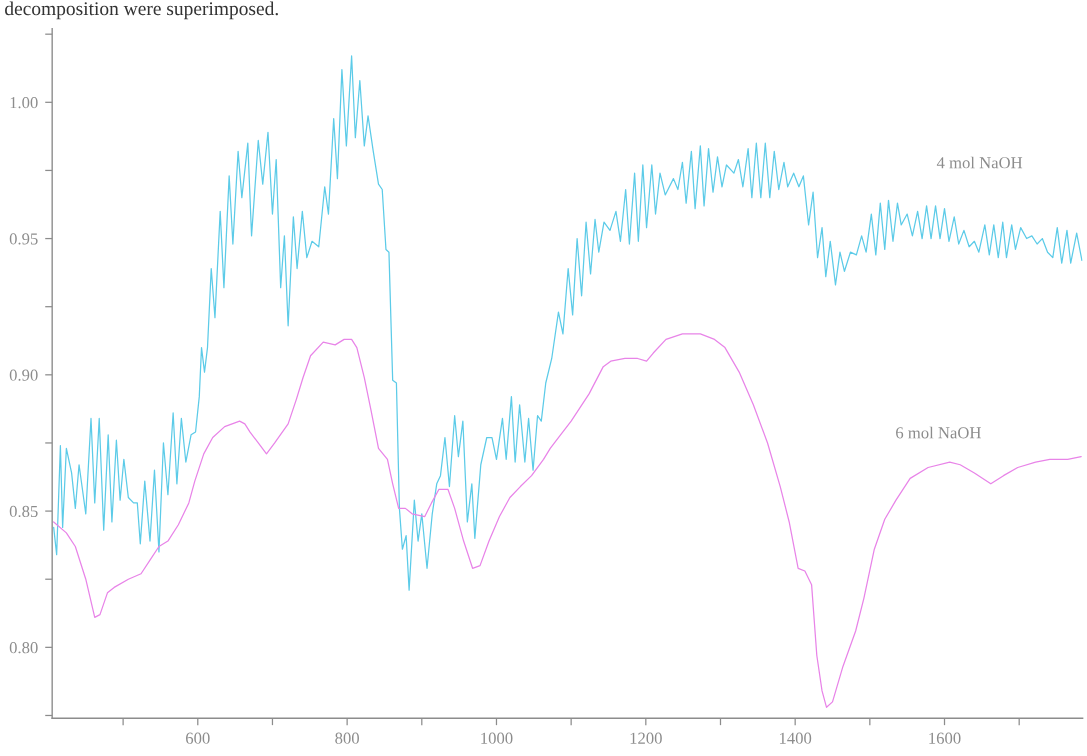 The height and width of the screenshot is (756, 1087). Describe the element at coordinates (198, 738) in the screenshot. I see `x-tick-label: 600` at that location.